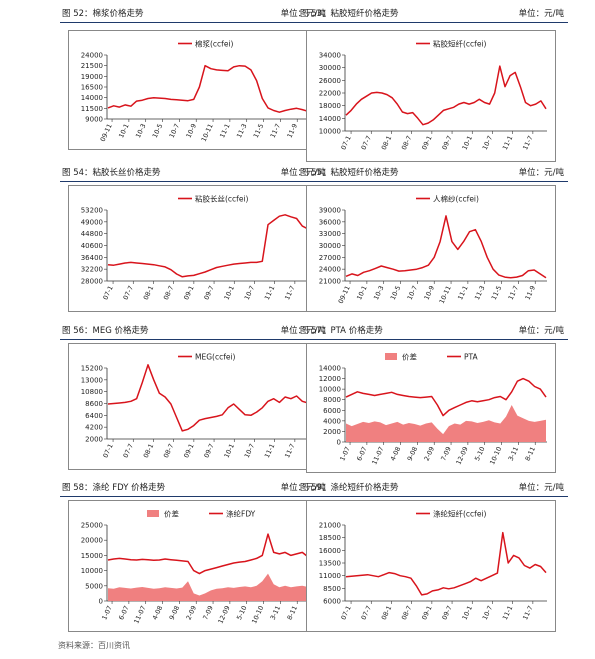 The width and height of the screenshot is (595, 659). I want to click on y-tick-label: 6400, so click(94, 416).